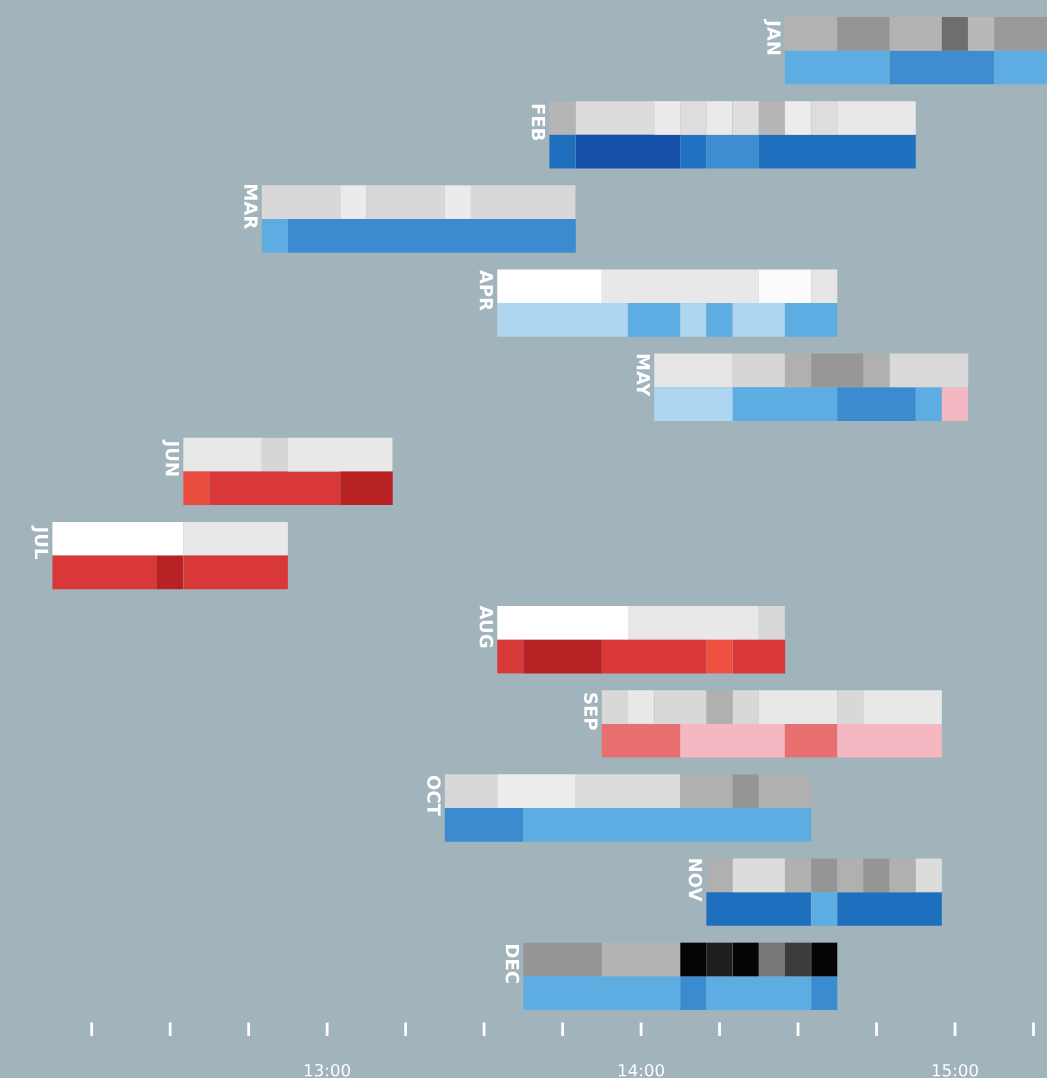 The width and height of the screenshot is (1047, 1078). I want to click on y-tick-label: APR, so click(486, 290).